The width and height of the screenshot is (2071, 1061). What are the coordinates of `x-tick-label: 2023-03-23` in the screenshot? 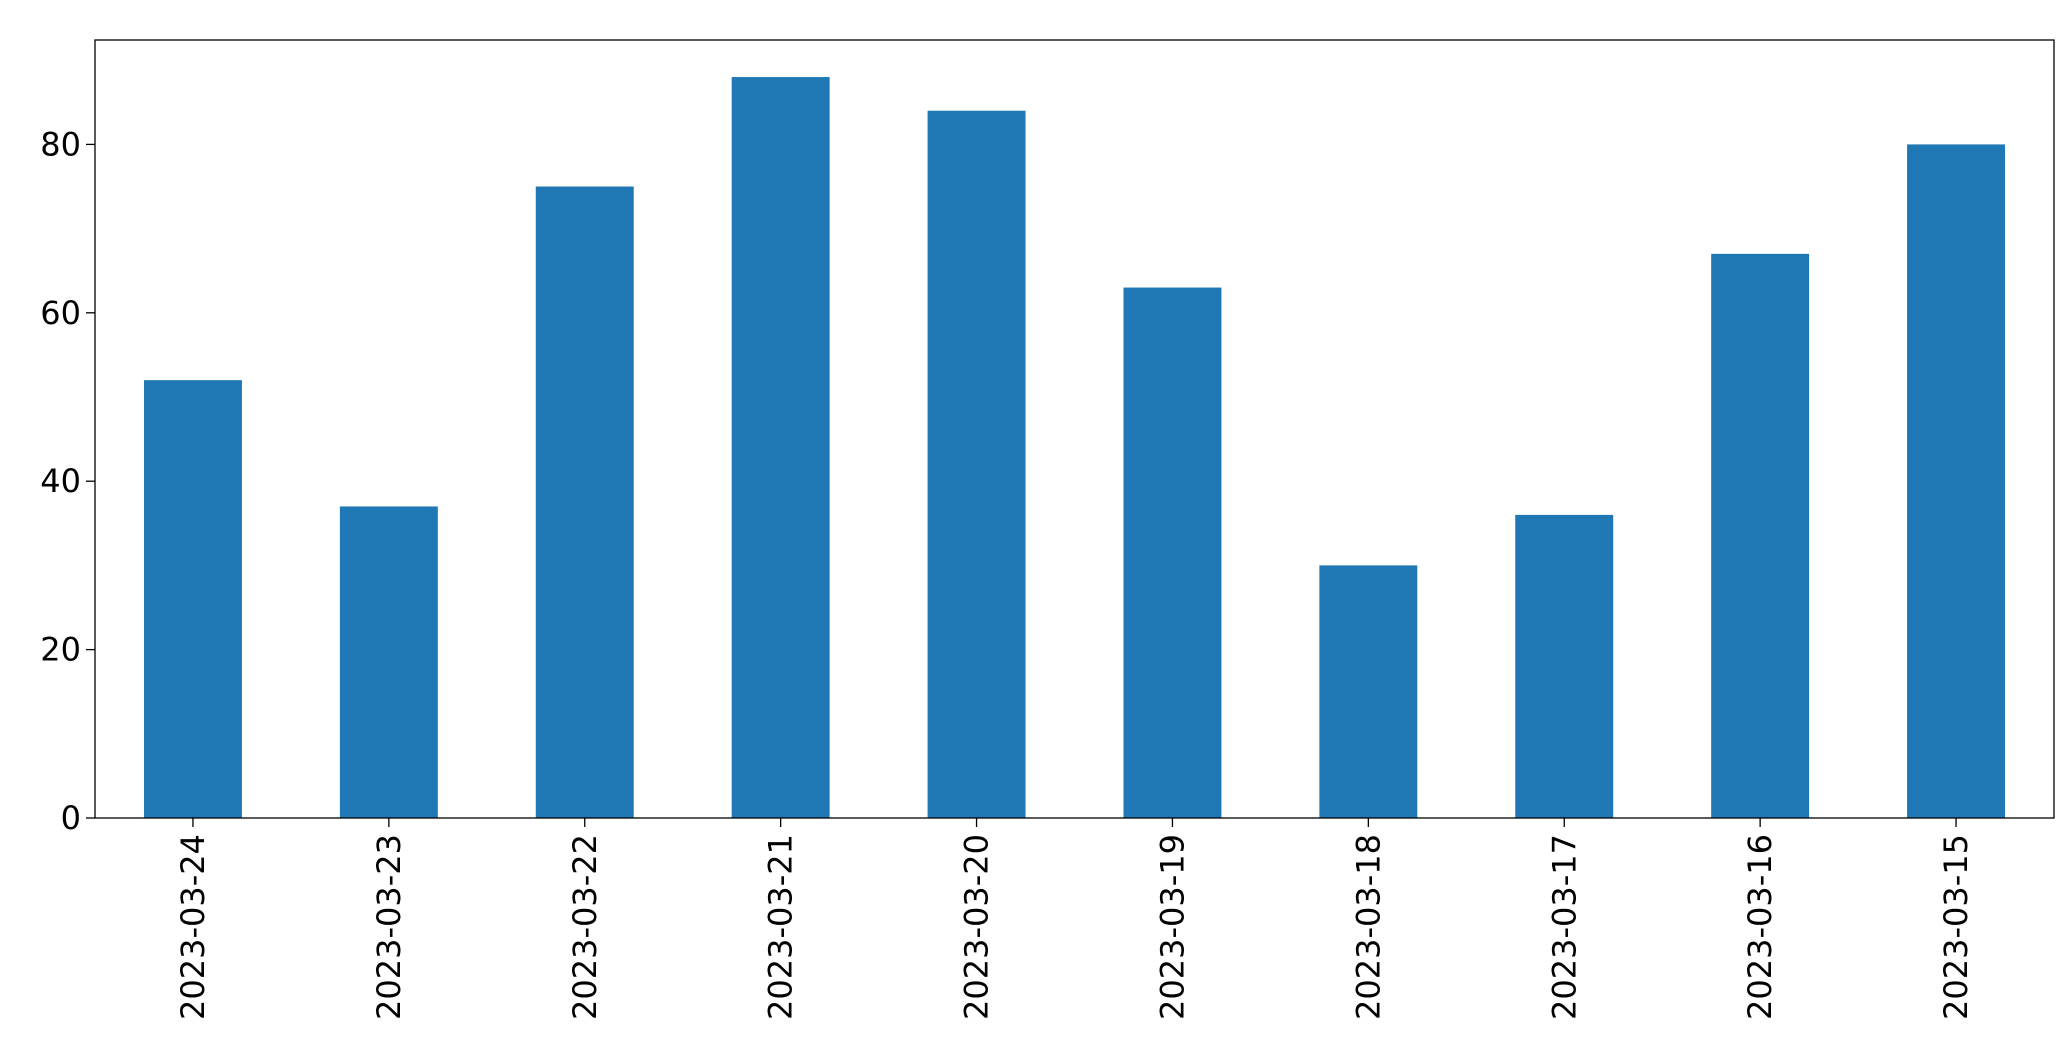 It's located at (389, 927).